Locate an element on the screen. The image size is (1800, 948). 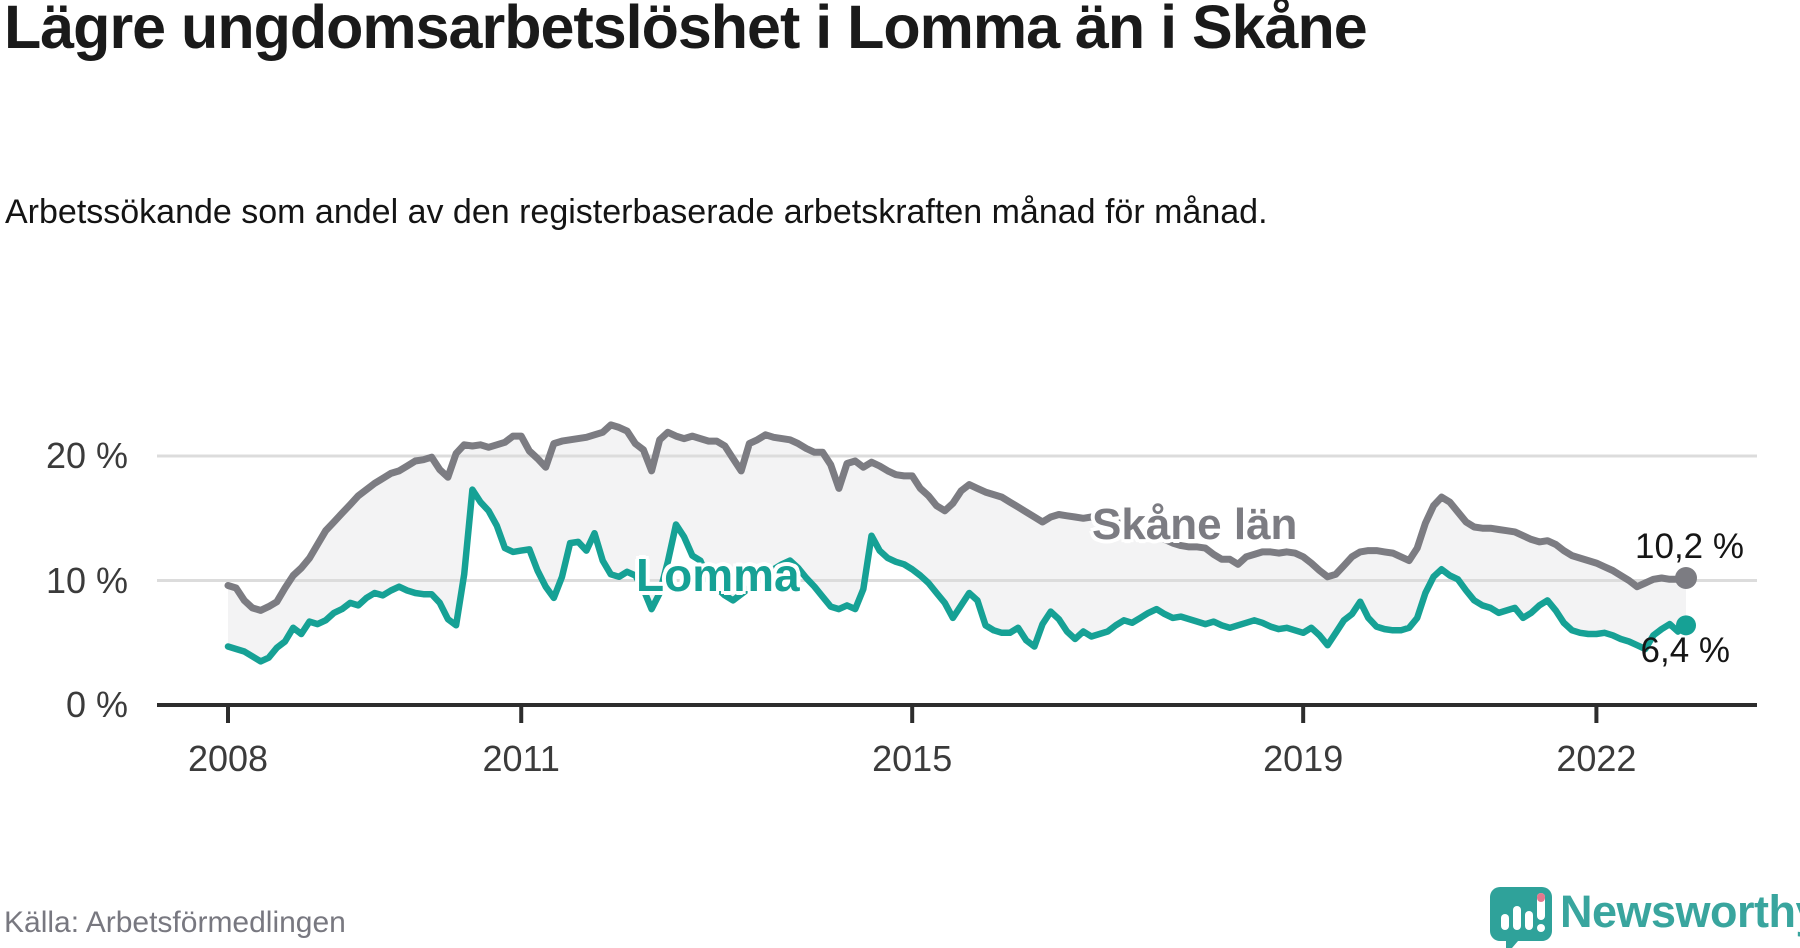
y-tick-label-10: 10 % is located at coordinates (86, 580).